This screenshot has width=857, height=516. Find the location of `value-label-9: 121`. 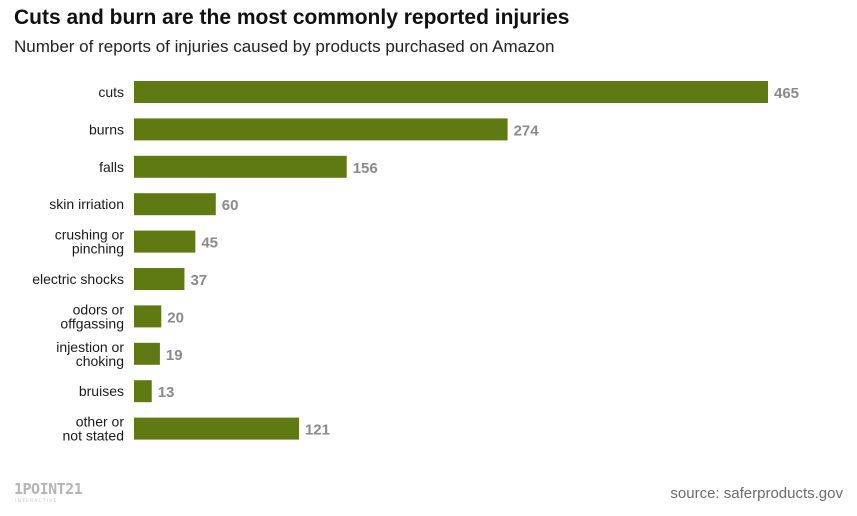

value-label-9: 121 is located at coordinates (317, 430).